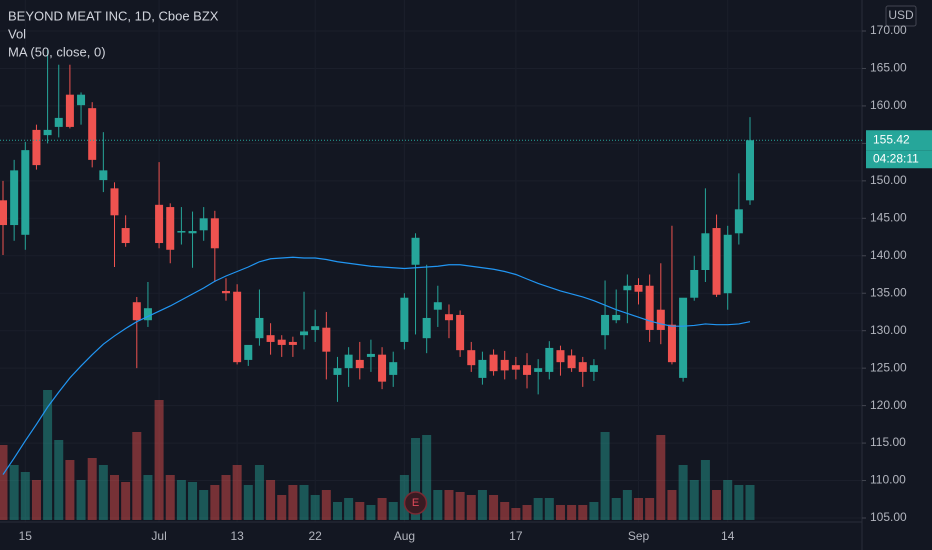 The height and width of the screenshot is (550, 932). Describe the element at coordinates (899, 159) in the screenshot. I see `countdown-tag` at that location.